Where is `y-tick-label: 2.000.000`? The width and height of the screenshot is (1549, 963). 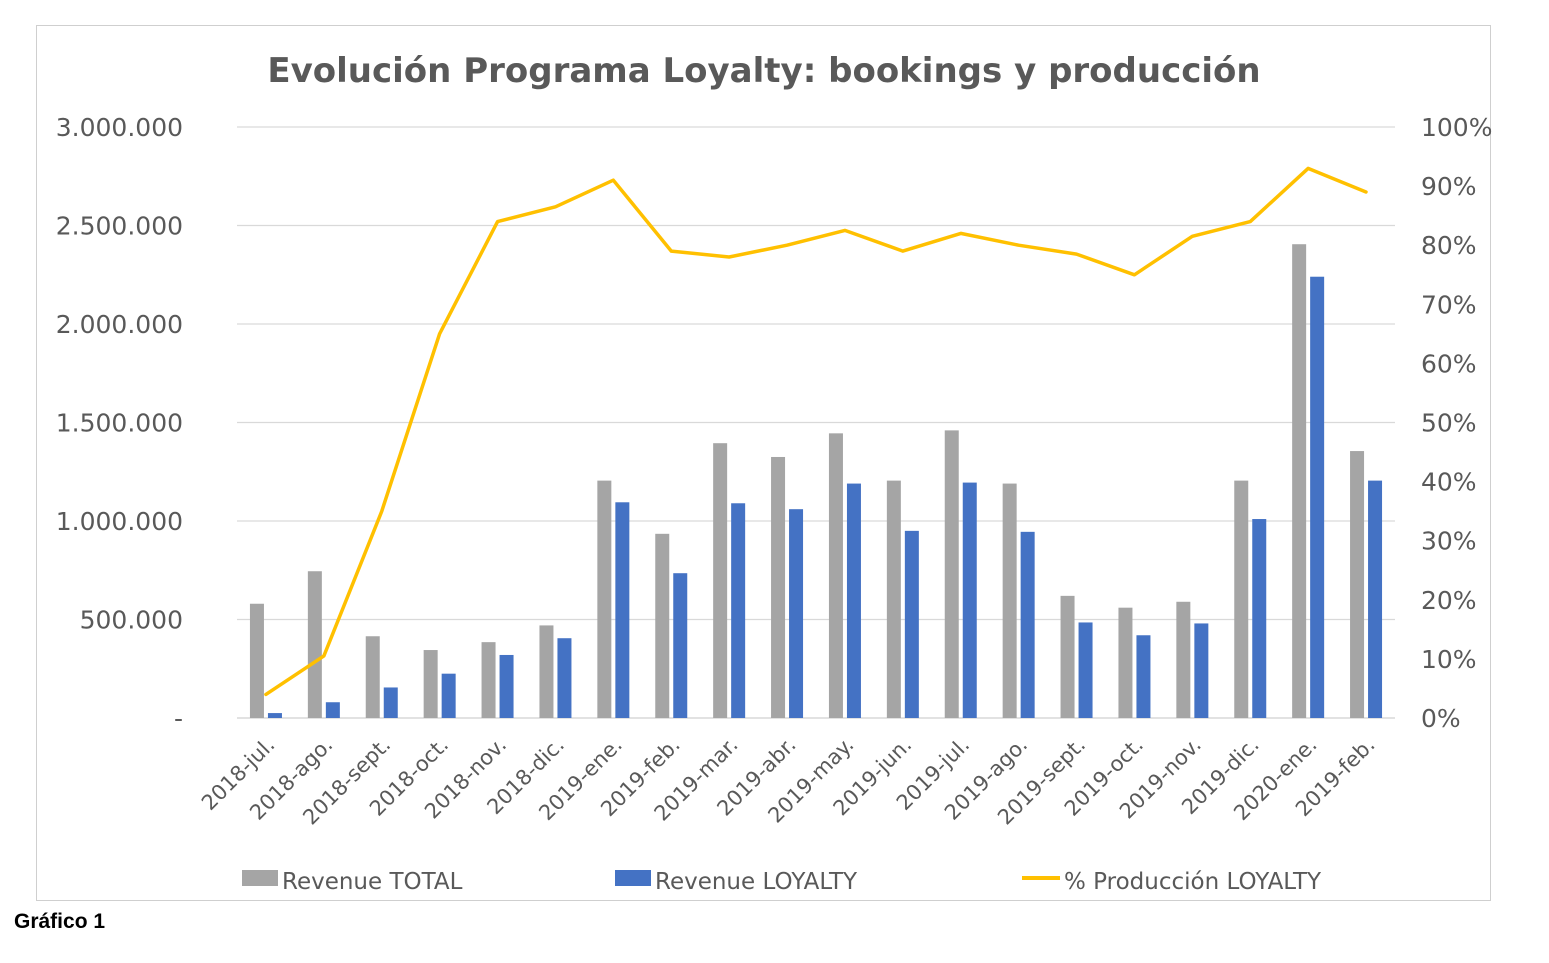
y-tick-label: 2.000.000 is located at coordinates (119, 324).